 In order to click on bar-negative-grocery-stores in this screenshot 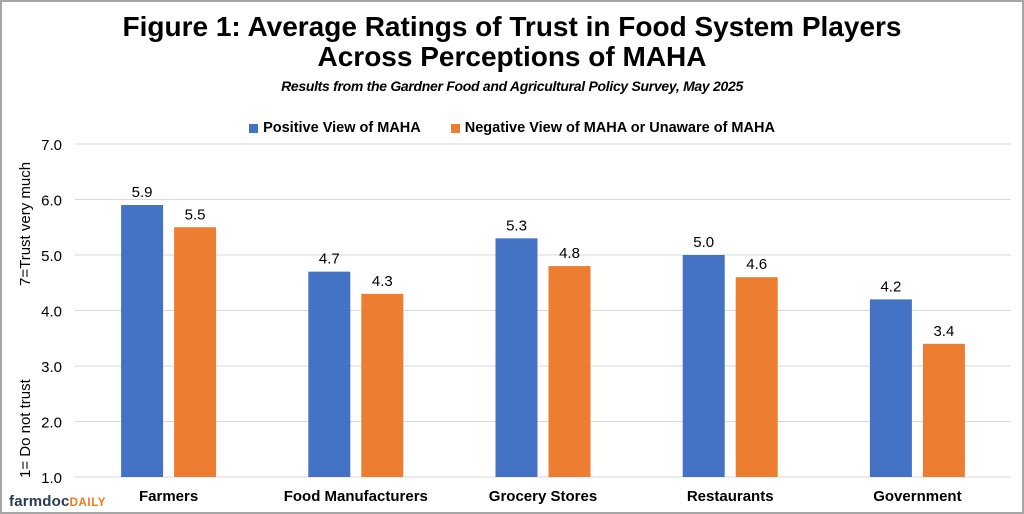, I will do `click(569, 371)`.